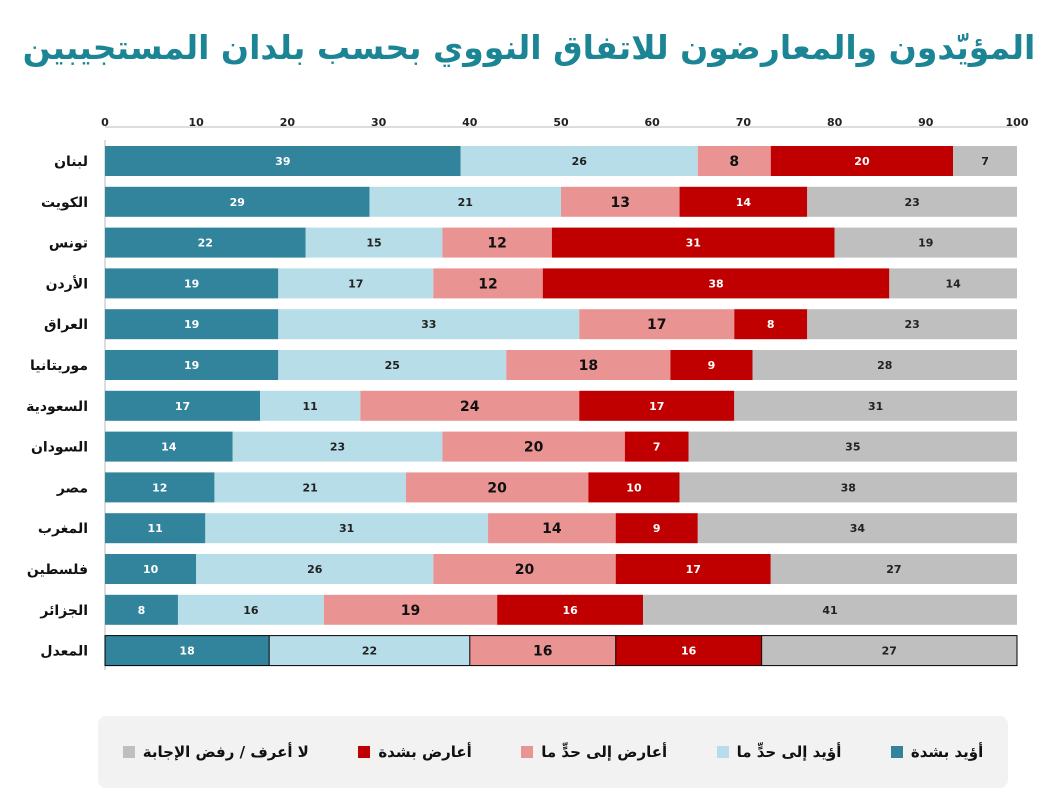 Image resolution: width=1058 pixels, height=811 pixels. Describe the element at coordinates (835, 122) in the screenshot. I see `x-tick-label: 80` at that location.